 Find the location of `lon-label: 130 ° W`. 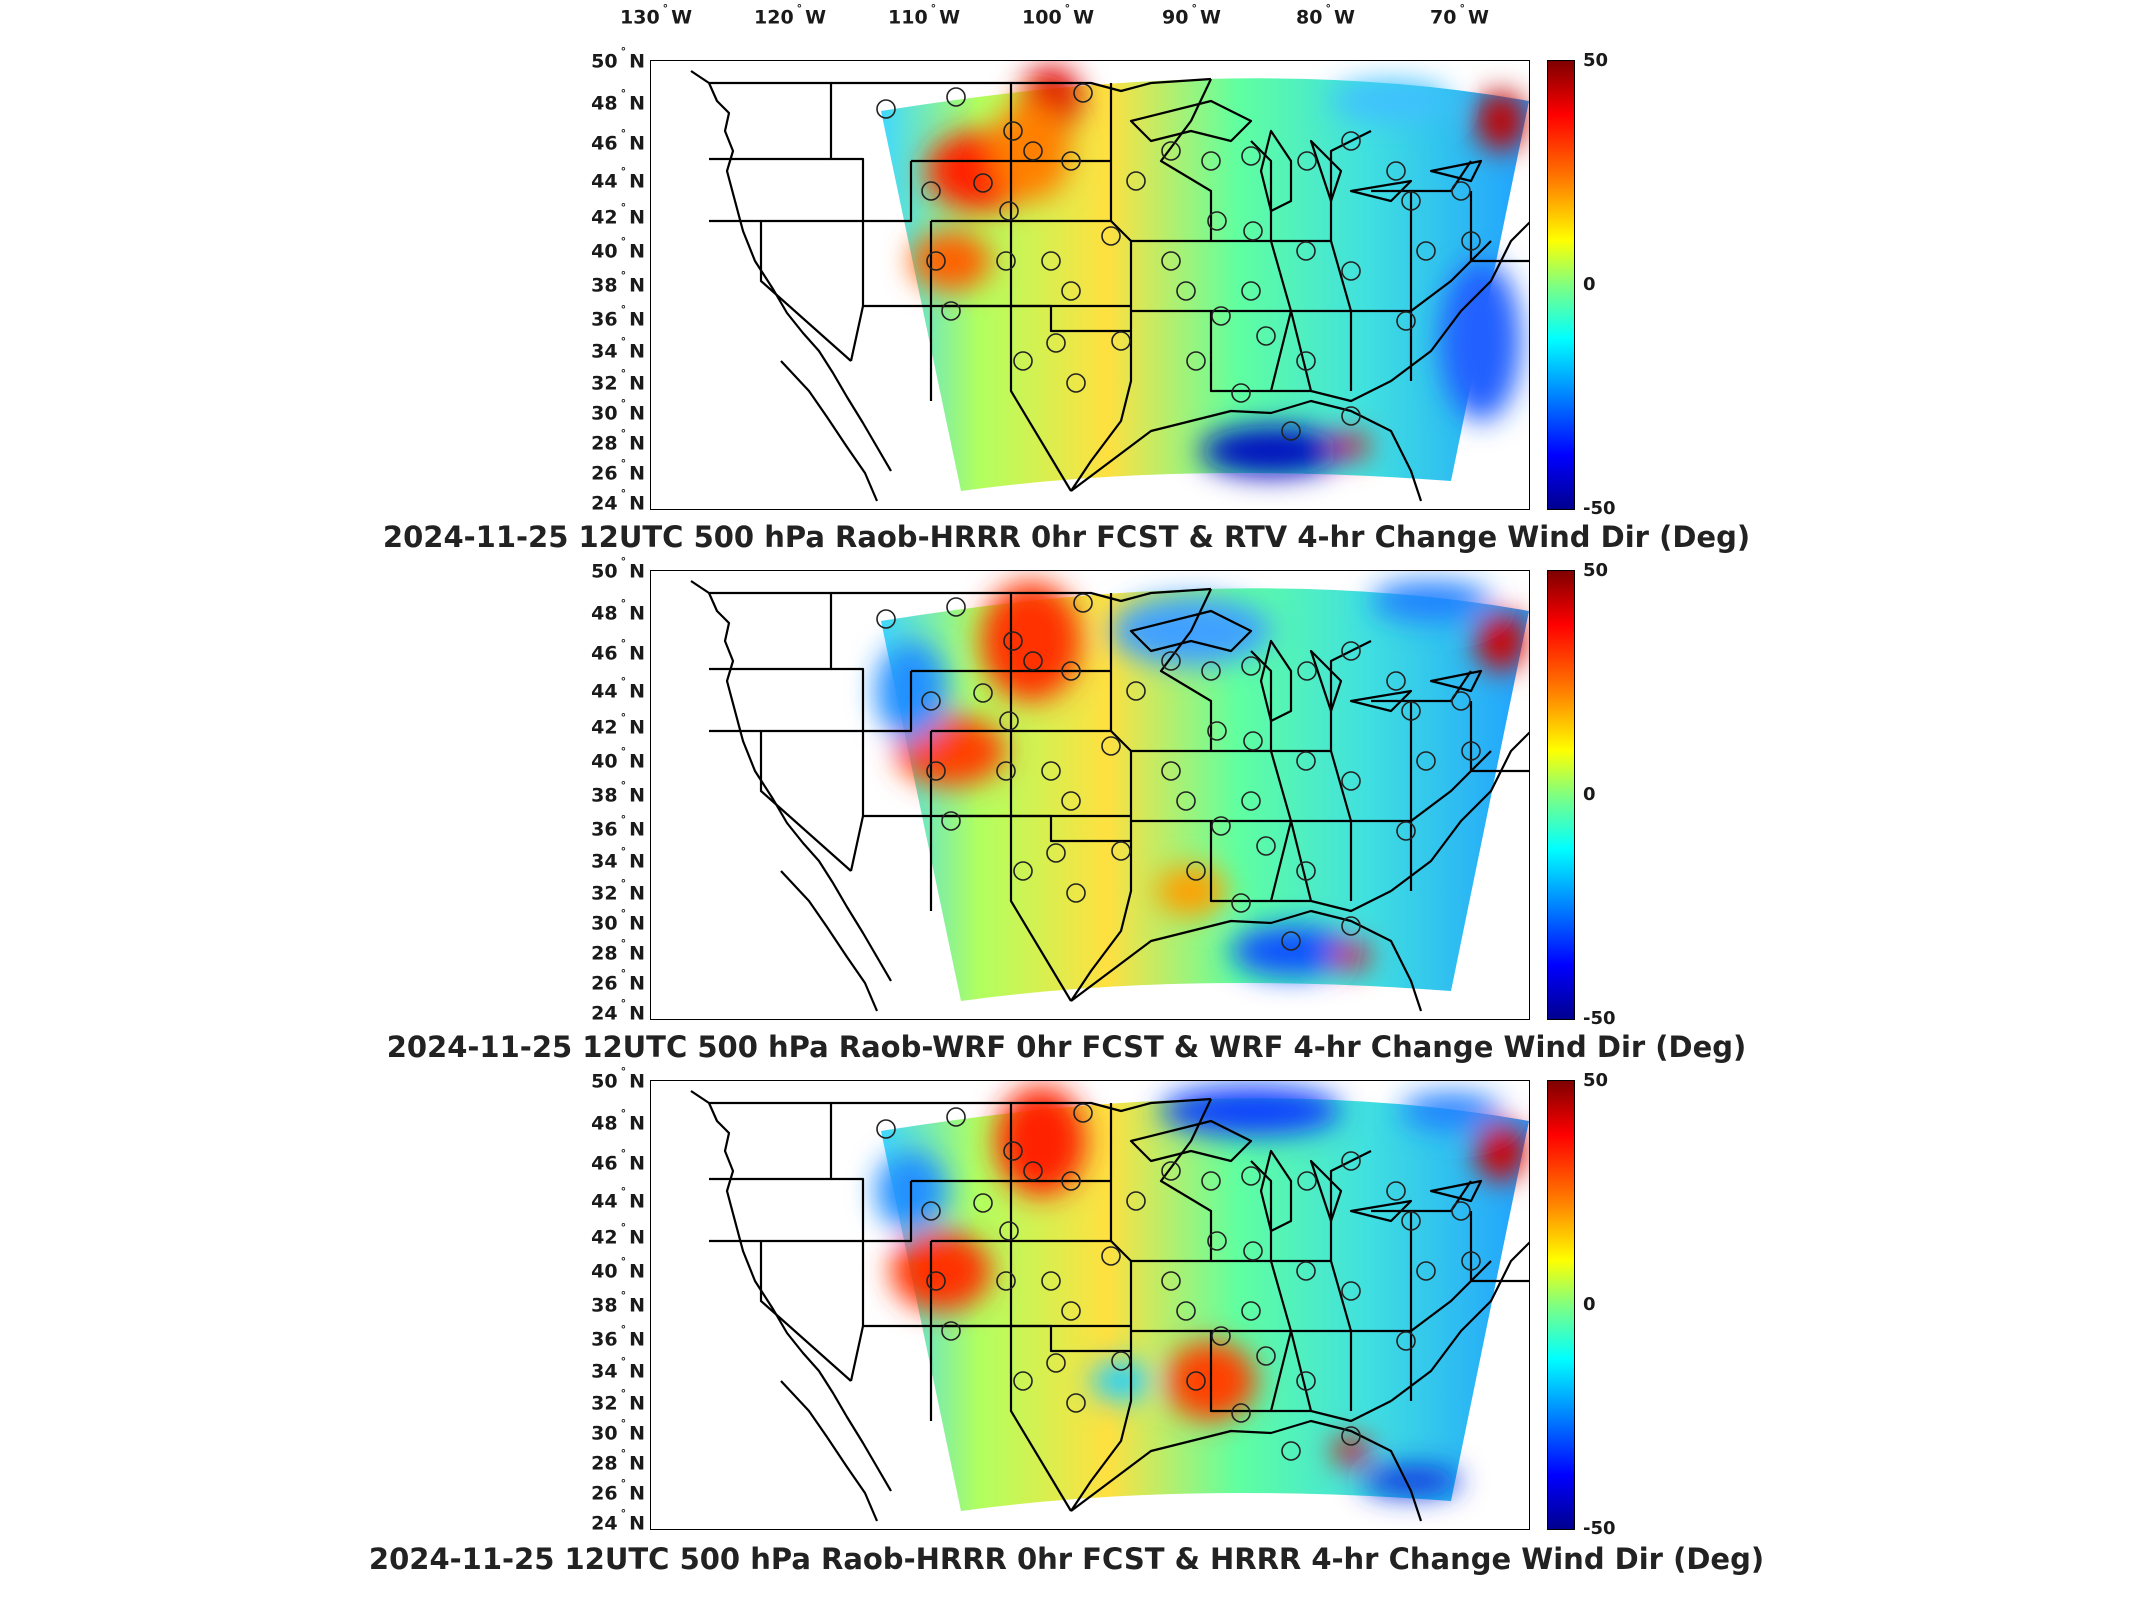

lon-label: 130 ° W is located at coordinates (656, 15).